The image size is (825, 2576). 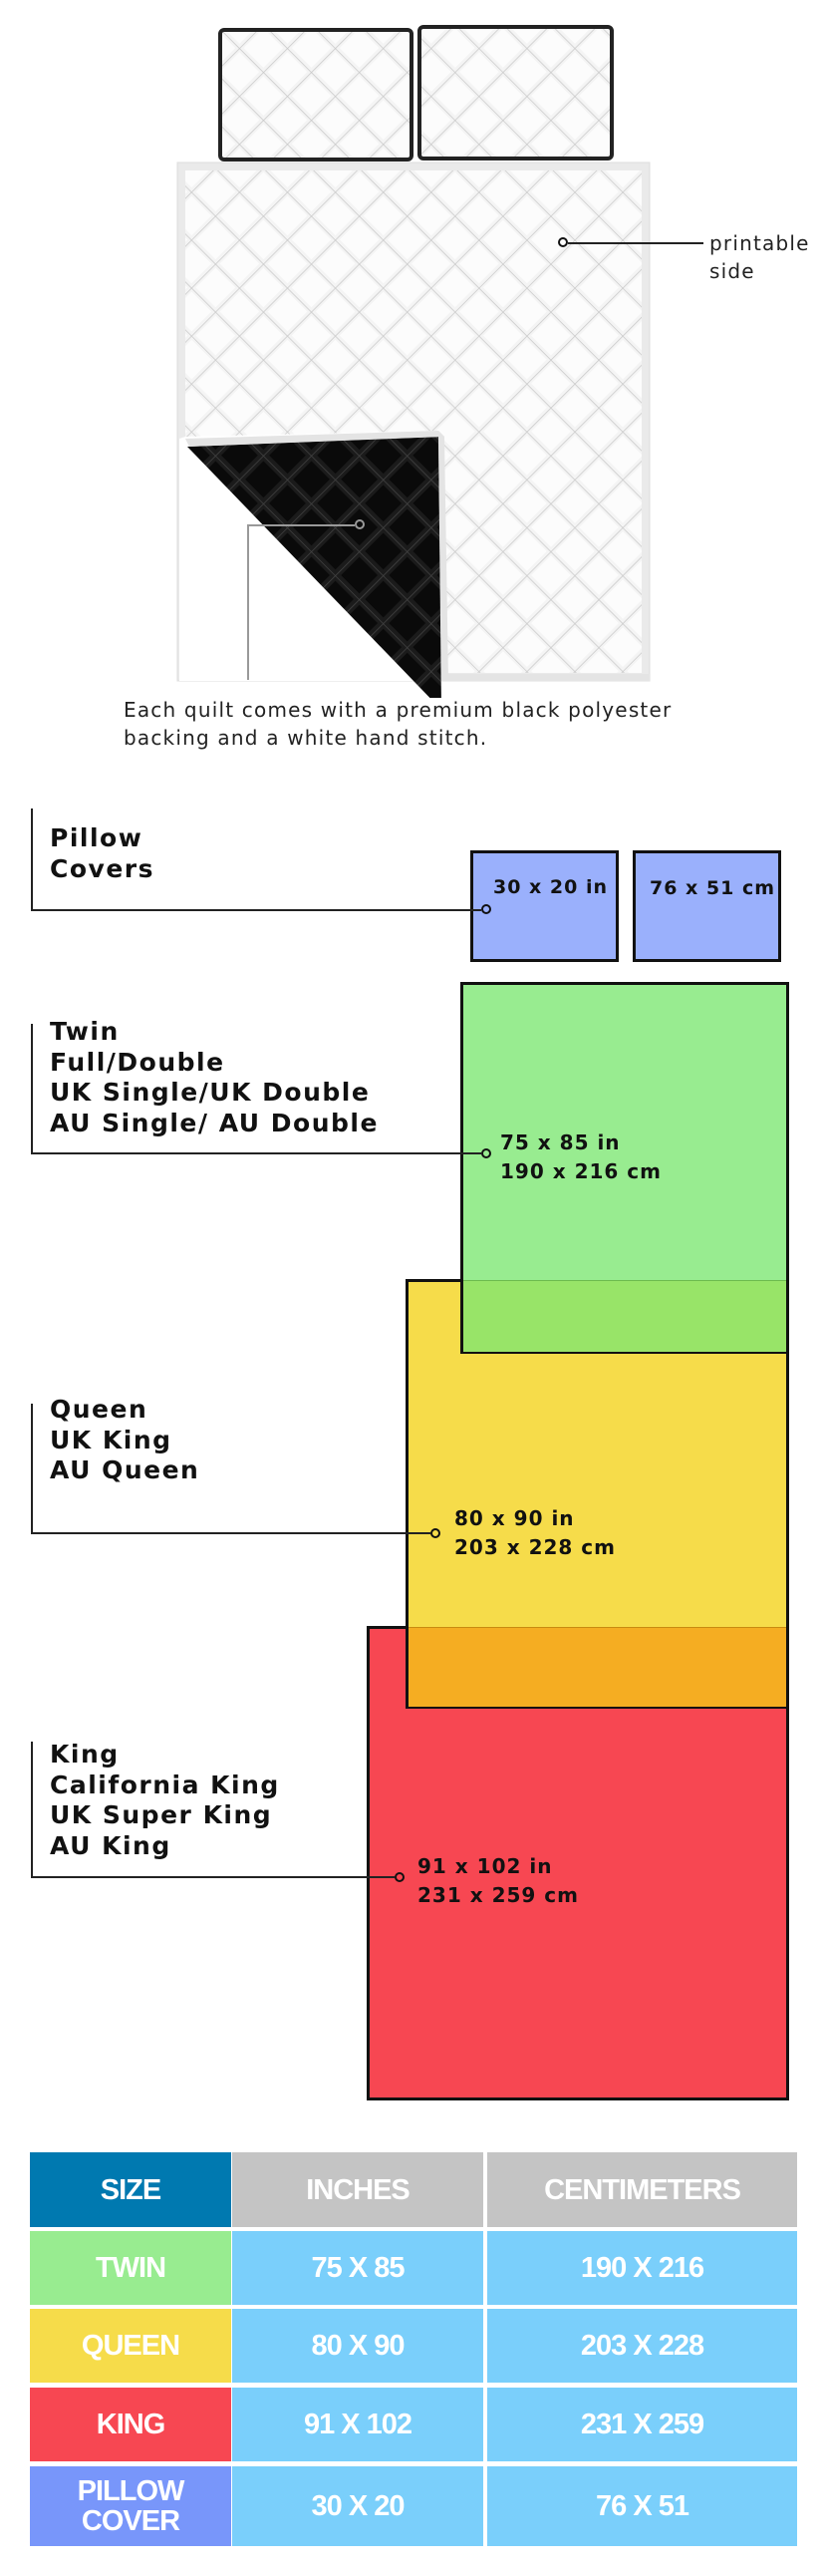 I want to click on queen-king-overlap, so click(x=598, y=1667).